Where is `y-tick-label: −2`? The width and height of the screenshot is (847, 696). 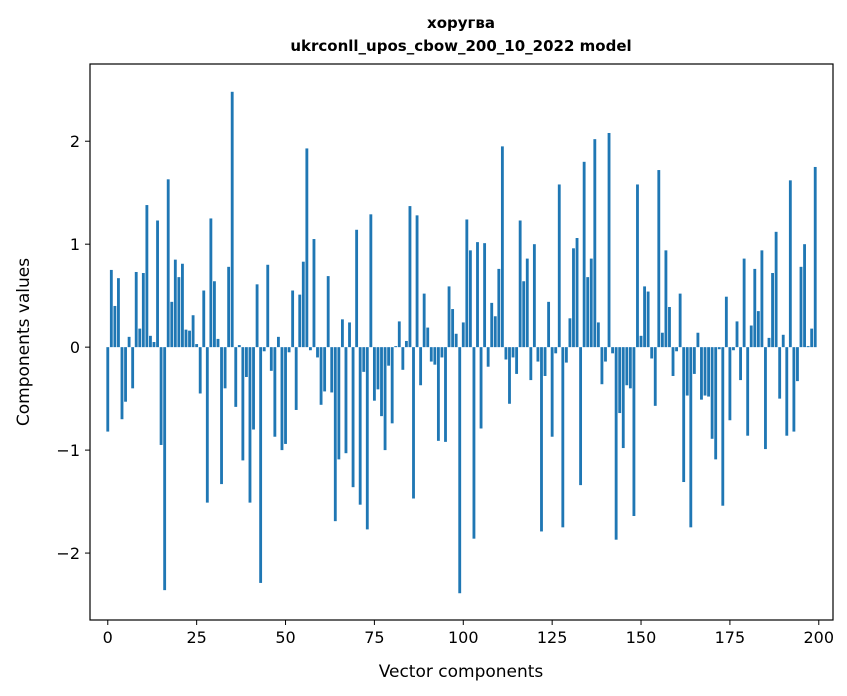
y-tick-label: −2 is located at coordinates (68, 553).